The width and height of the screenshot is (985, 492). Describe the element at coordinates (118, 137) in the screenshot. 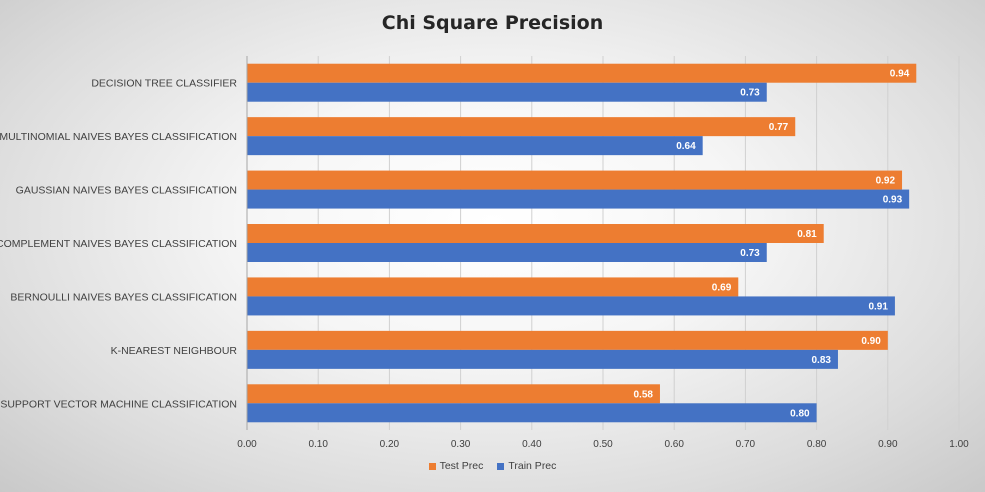

I see `category-label: MULTINOMIAL NAIVES BAYES CLASSIFICATION` at that location.